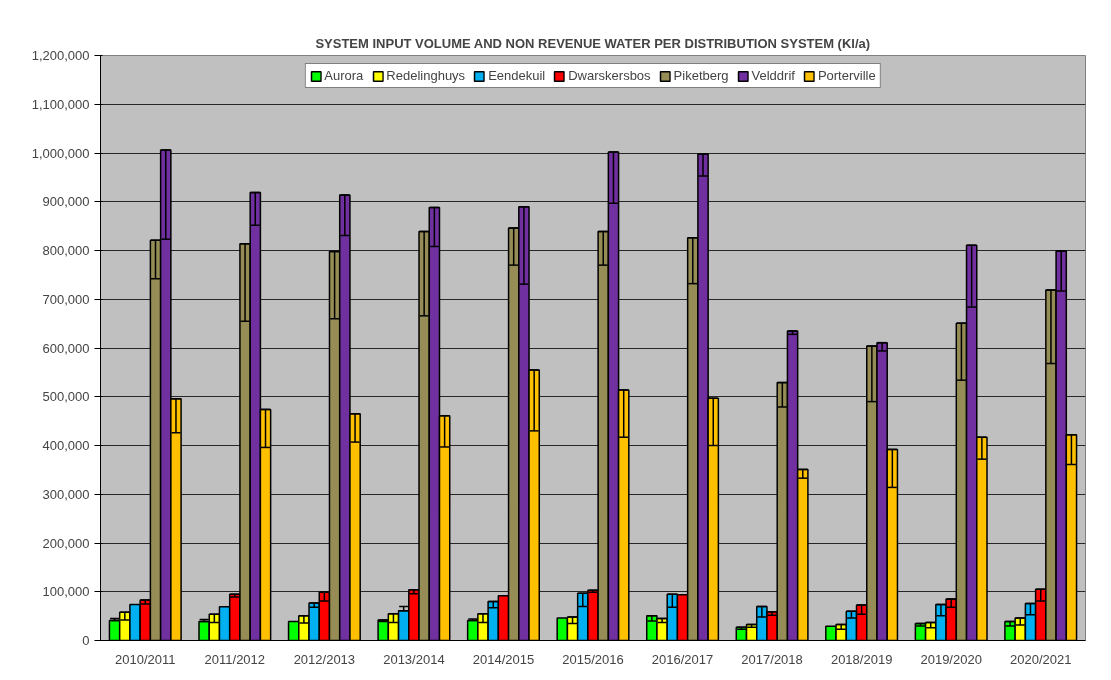 The height and width of the screenshot is (680, 1111). Describe the element at coordinates (1041, 659) in the screenshot. I see `x-tick-label: 2020/2021` at that location.